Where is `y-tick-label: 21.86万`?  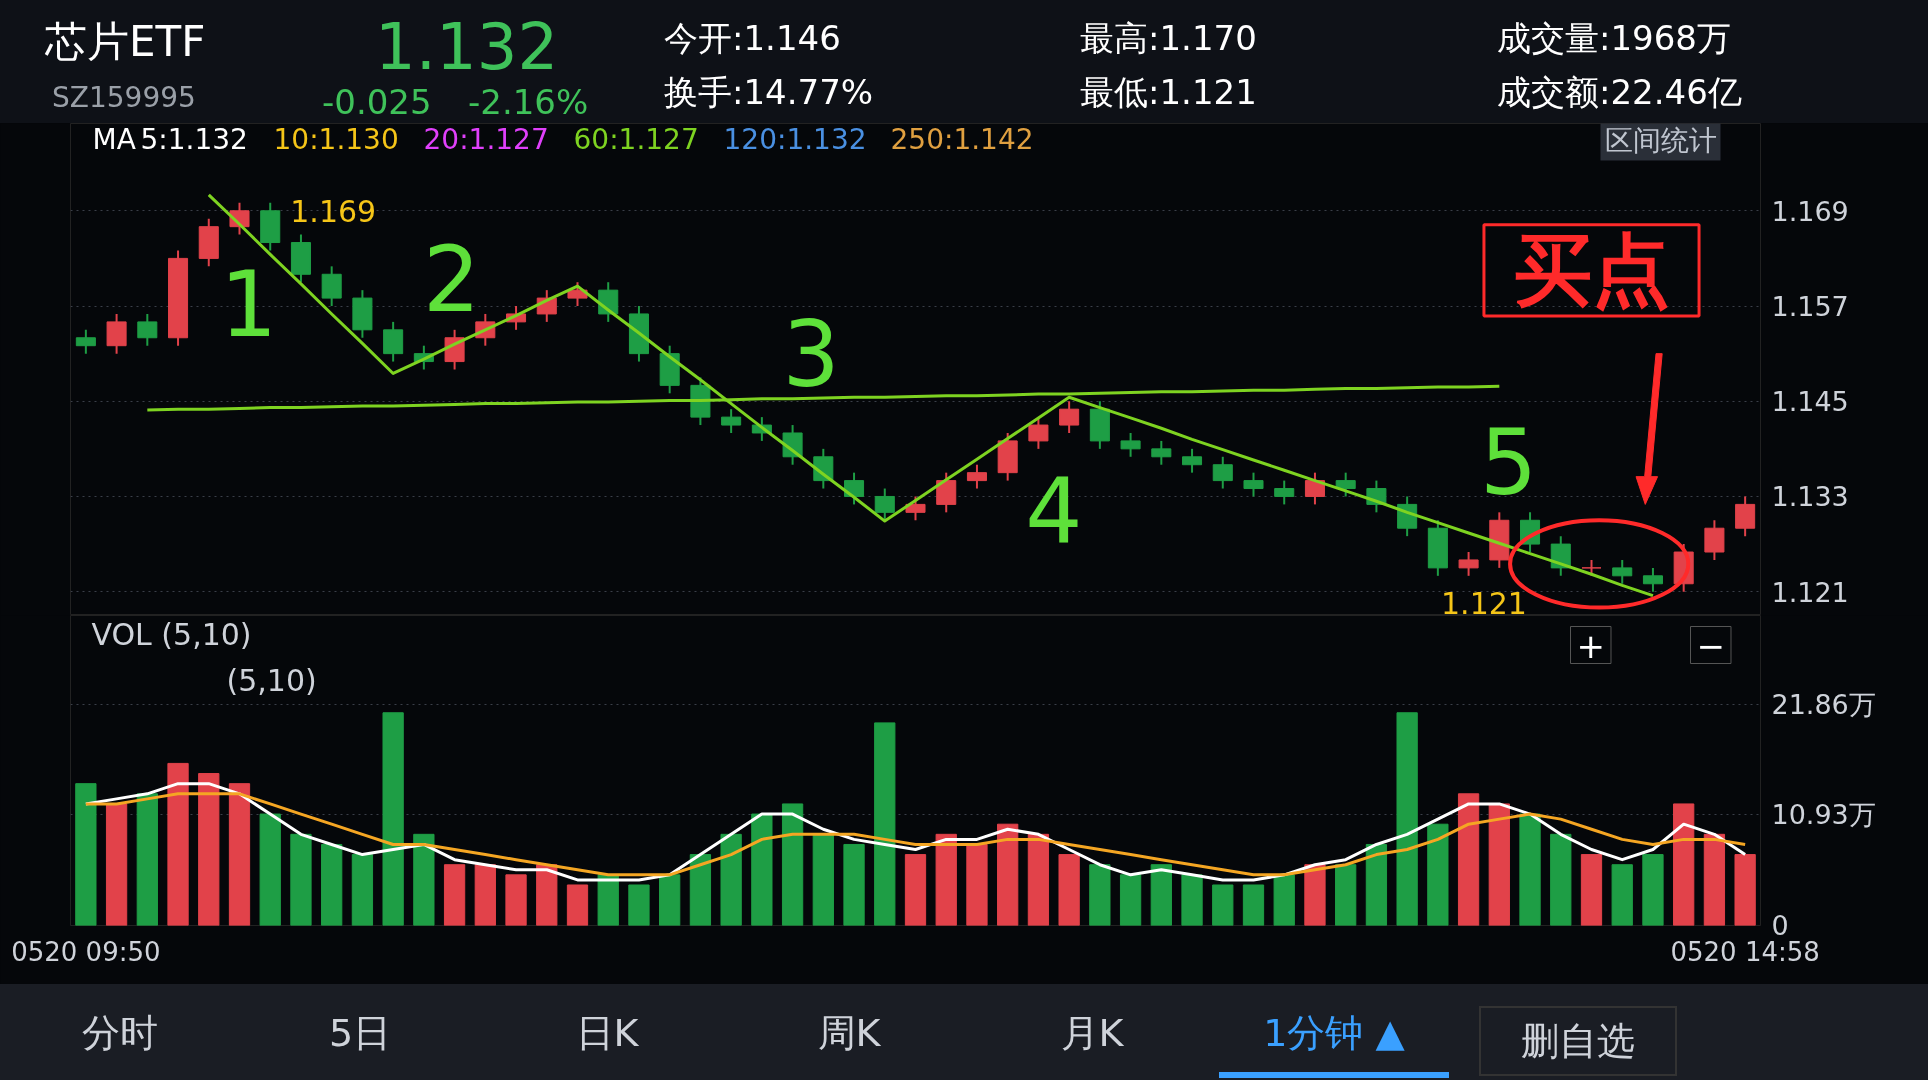
y-tick-label: 21.86万 is located at coordinates (1823, 704).